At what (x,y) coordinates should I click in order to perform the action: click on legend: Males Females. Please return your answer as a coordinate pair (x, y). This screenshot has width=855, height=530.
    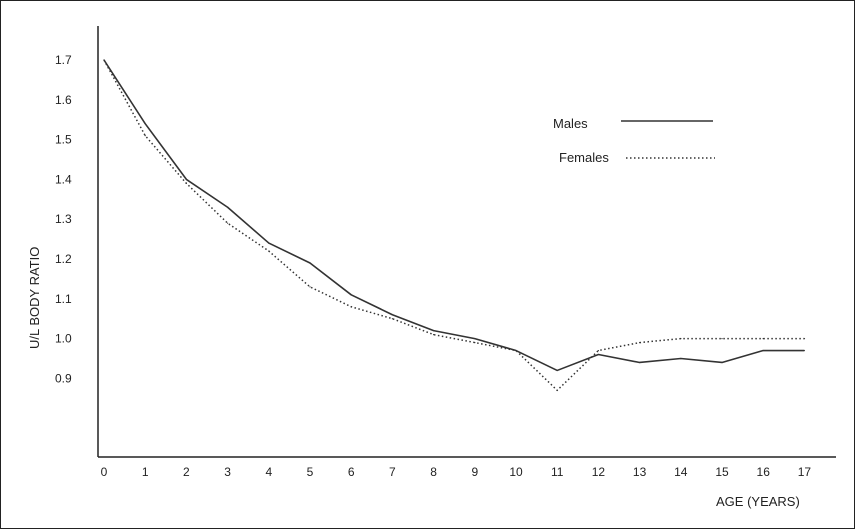
    Looking at the image, I should click on (634, 140).